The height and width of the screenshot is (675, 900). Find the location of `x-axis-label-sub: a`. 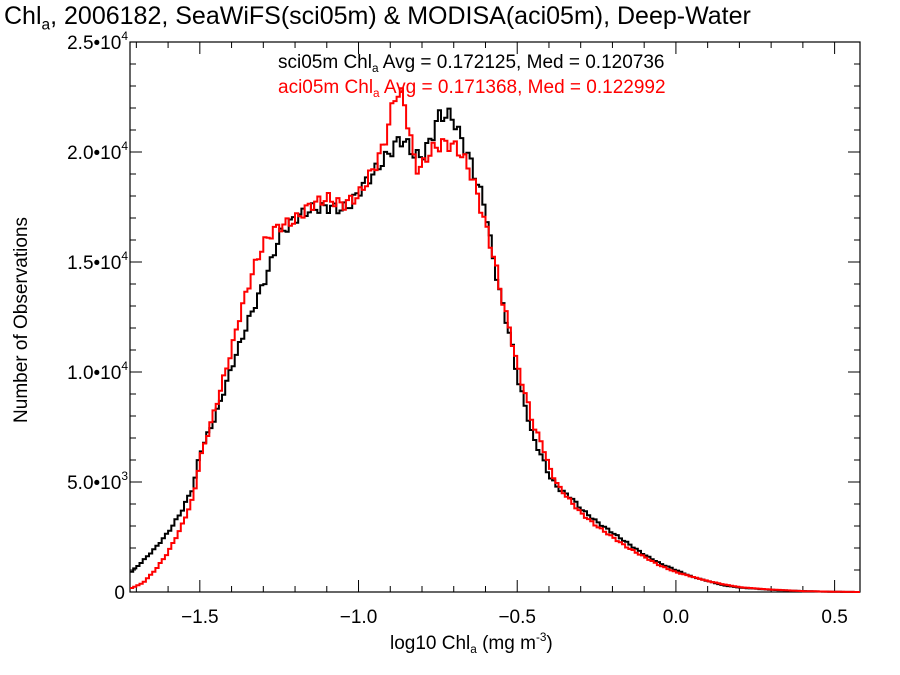

x-axis-label-sub: a is located at coordinates (473, 650).